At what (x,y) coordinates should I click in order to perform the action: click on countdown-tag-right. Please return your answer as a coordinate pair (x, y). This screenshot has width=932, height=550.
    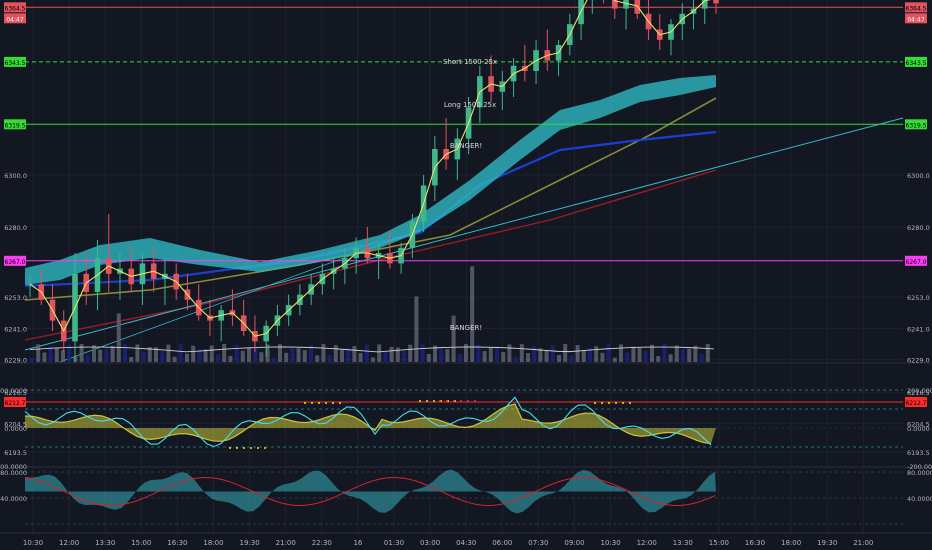
    Looking at the image, I should click on (916, 18).